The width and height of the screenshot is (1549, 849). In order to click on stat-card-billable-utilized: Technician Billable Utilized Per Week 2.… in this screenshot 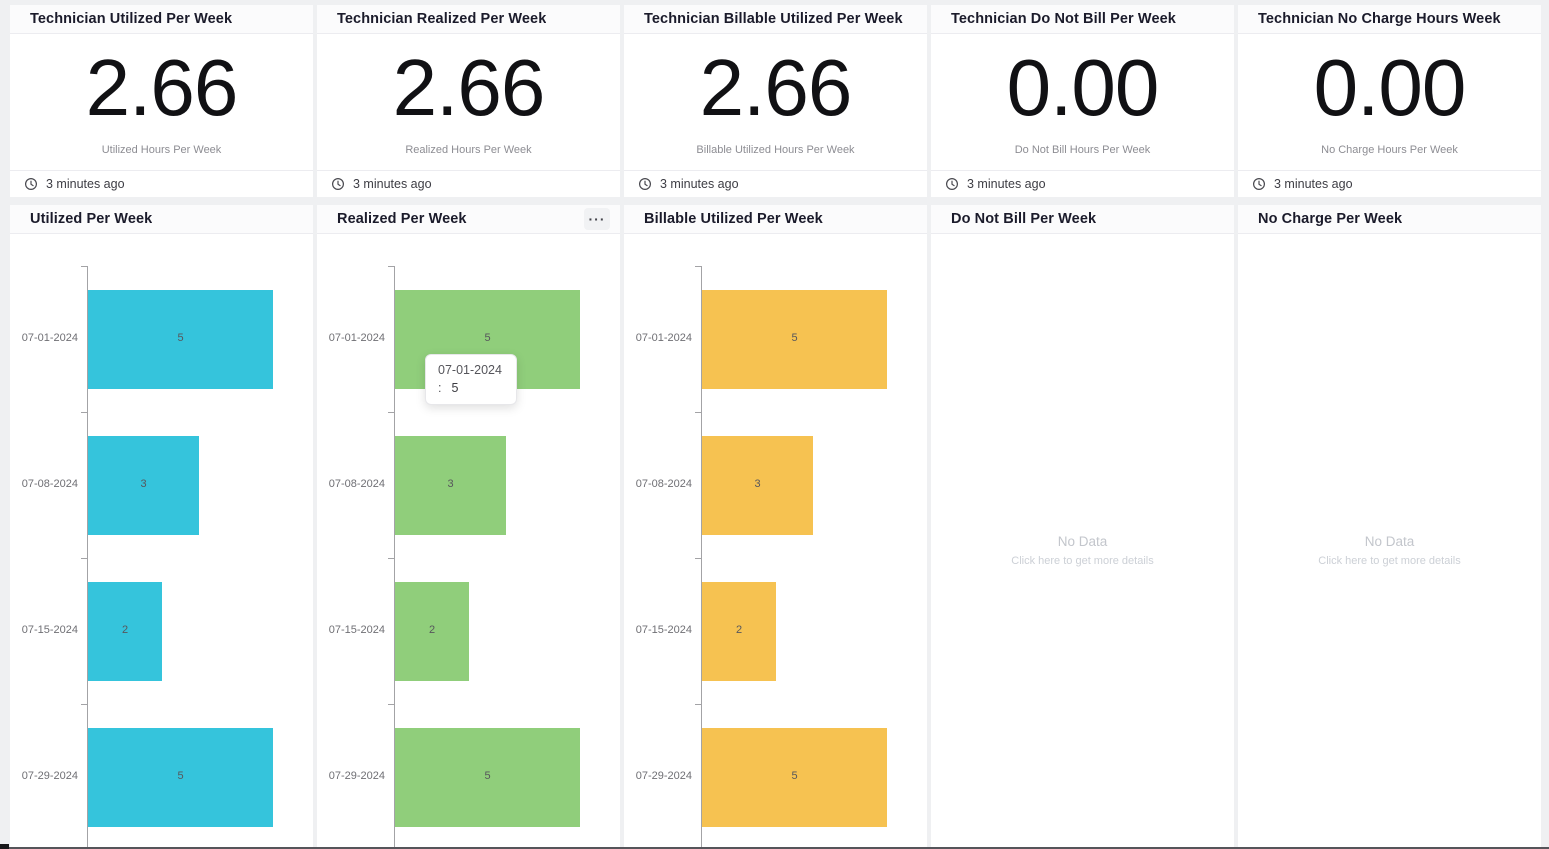, I will do `click(775, 101)`.